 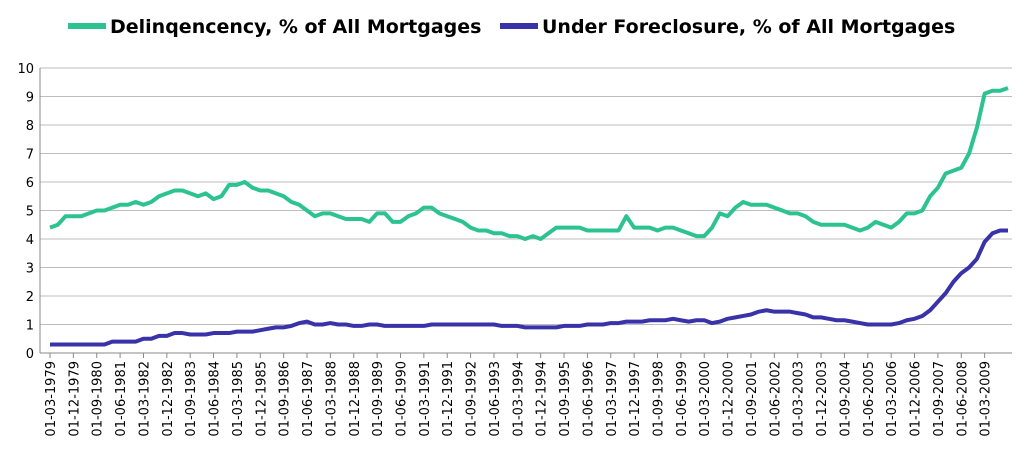 What do you see at coordinates (30, 297) in the screenshot?
I see `y-tick-label: 2` at bounding box center [30, 297].